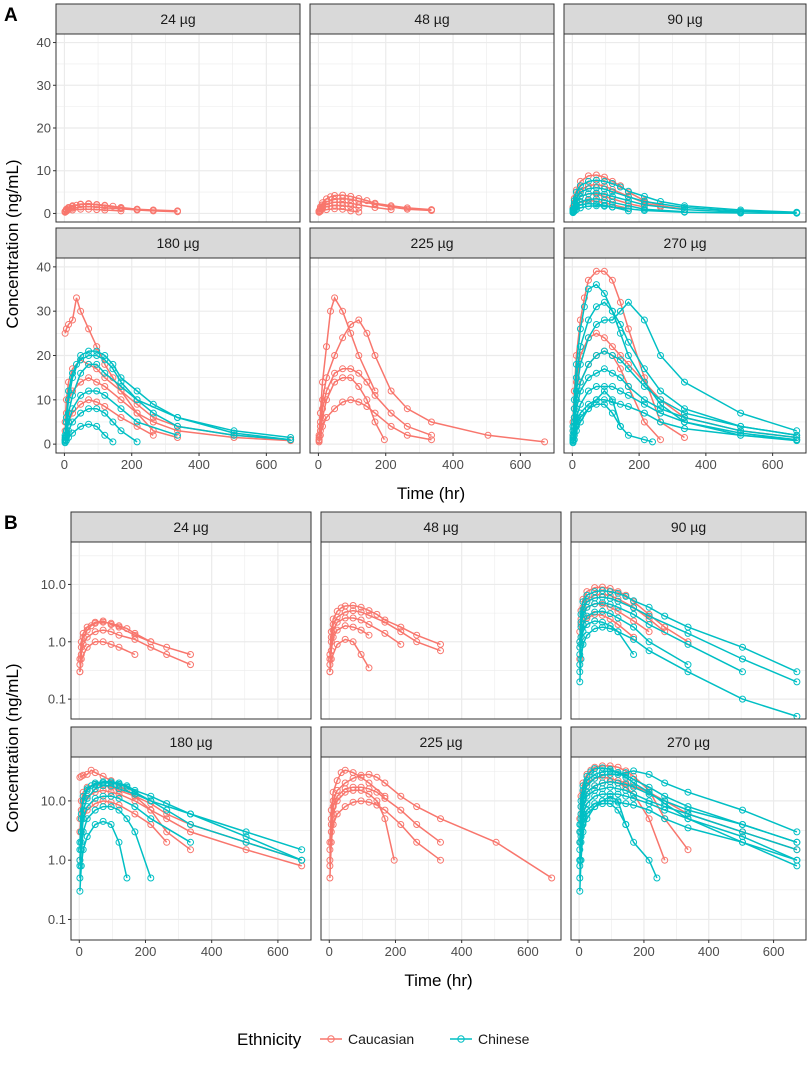 The image size is (809, 1080). What do you see at coordinates (64, 464) in the screenshot?
I see `x-tick-label: 0` at bounding box center [64, 464].